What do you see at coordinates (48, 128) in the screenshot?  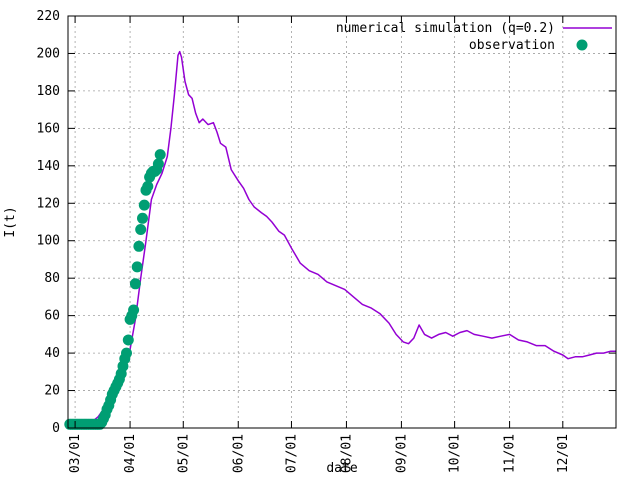 I see `y-tick-label: 160` at bounding box center [48, 128].